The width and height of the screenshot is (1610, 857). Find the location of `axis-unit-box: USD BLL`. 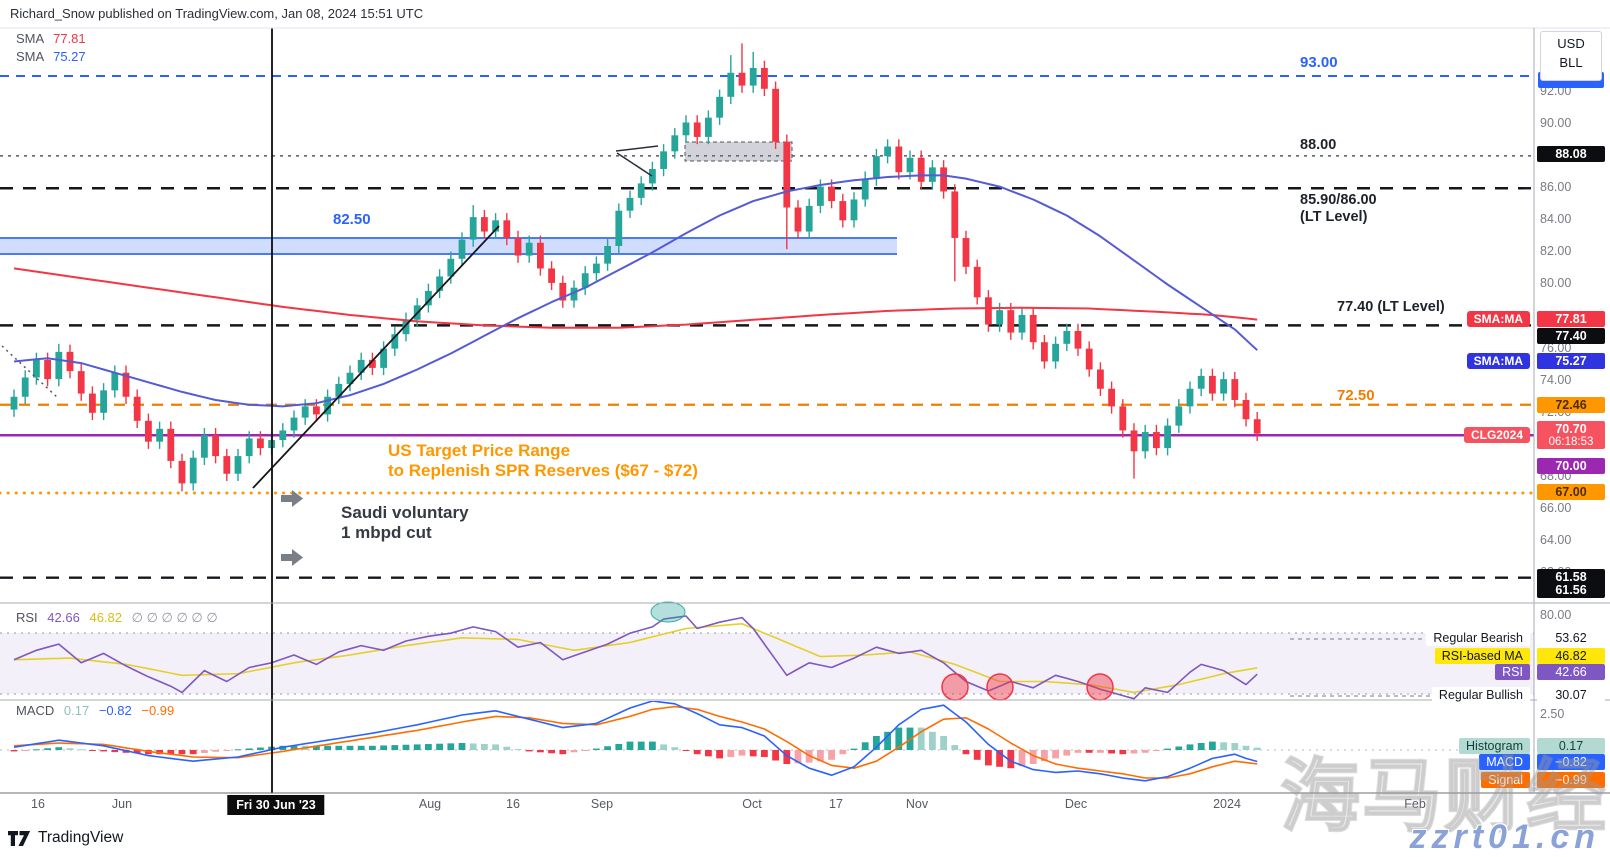

axis-unit-box: USD BLL is located at coordinates (1571, 56).